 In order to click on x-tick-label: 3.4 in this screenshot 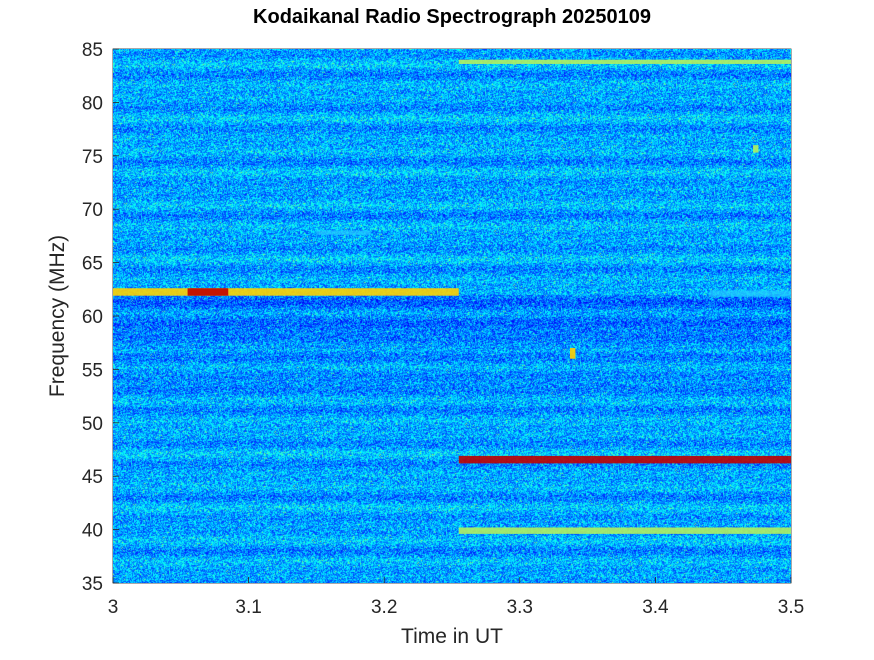, I will do `click(655, 607)`.